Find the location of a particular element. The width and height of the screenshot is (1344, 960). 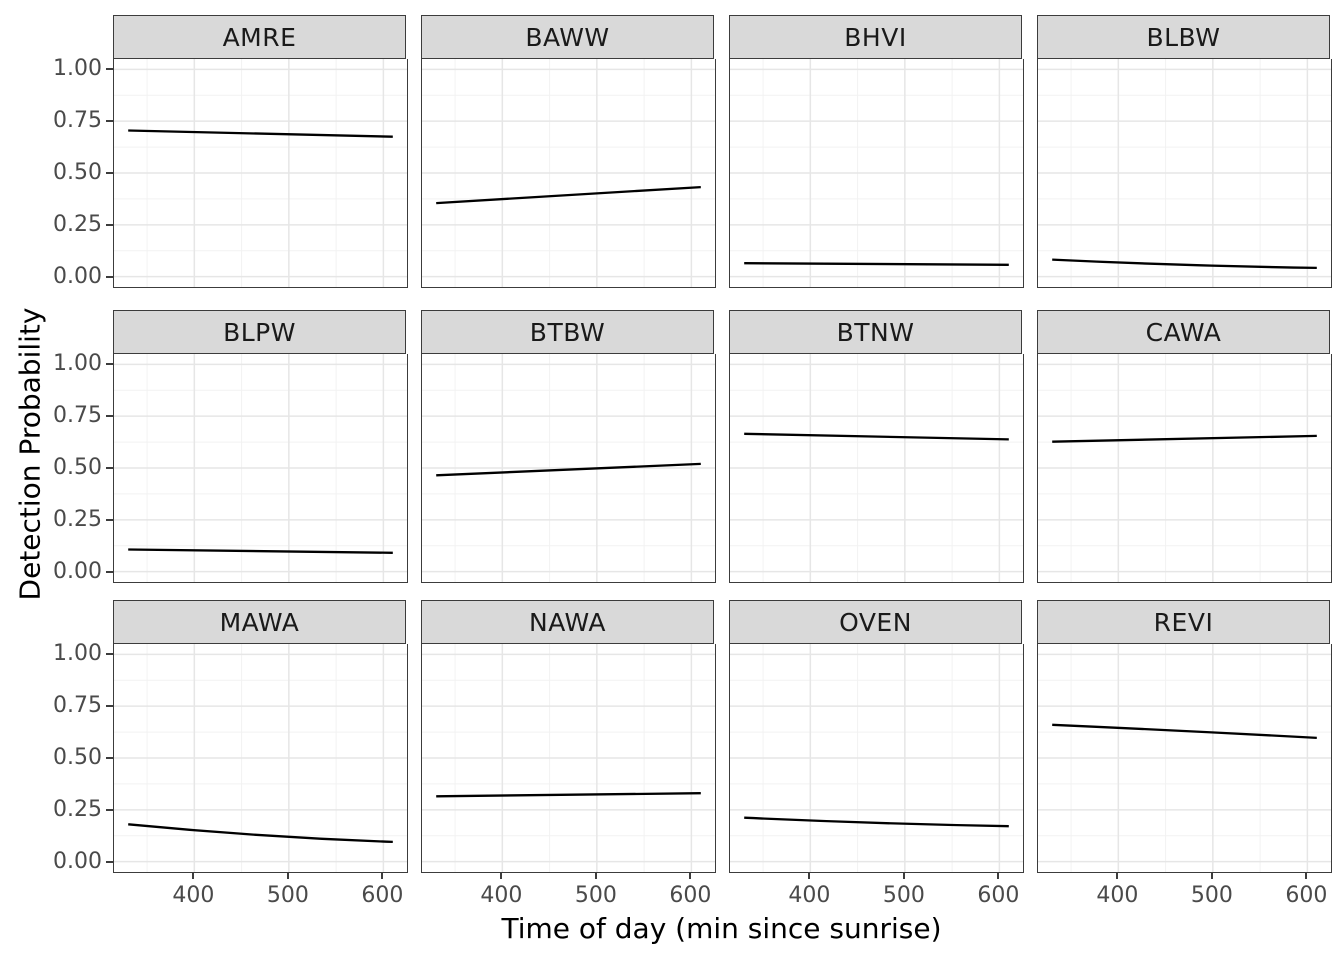

facet-label: BLBW is located at coordinates (1183, 37).